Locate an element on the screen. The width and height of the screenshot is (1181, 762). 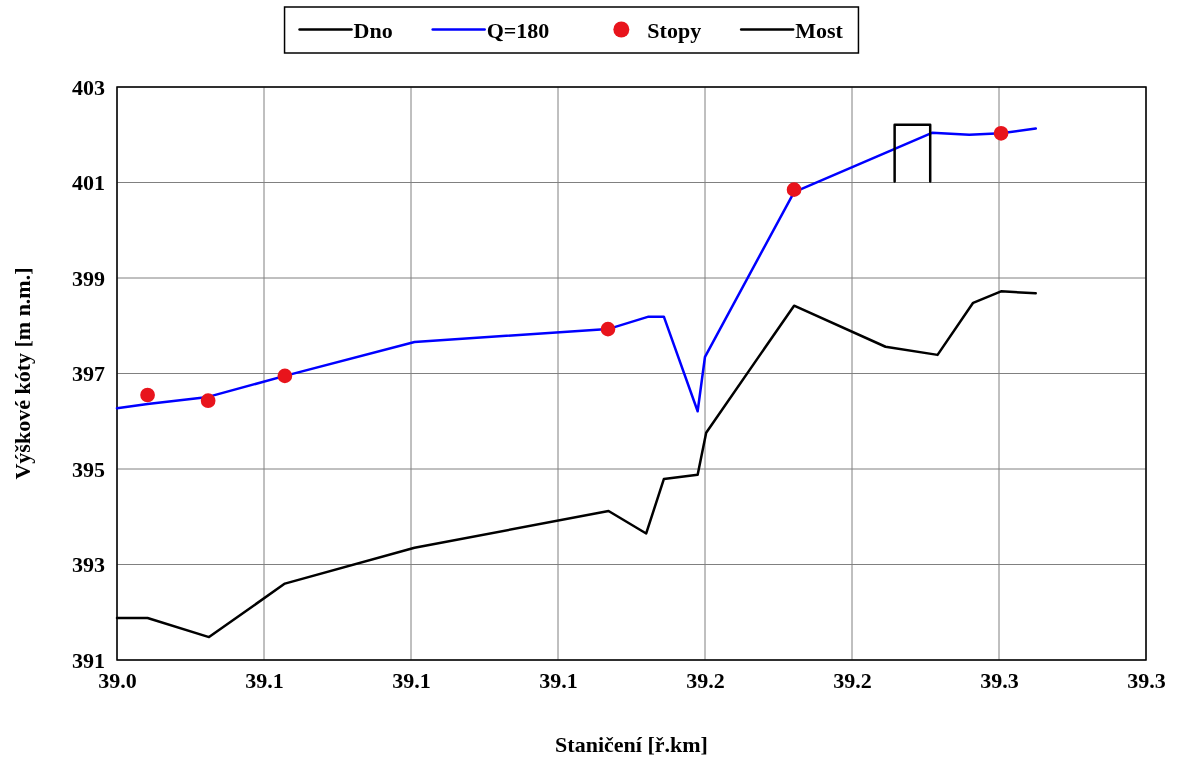
y-tick-label: 399 is located at coordinates (88, 278).